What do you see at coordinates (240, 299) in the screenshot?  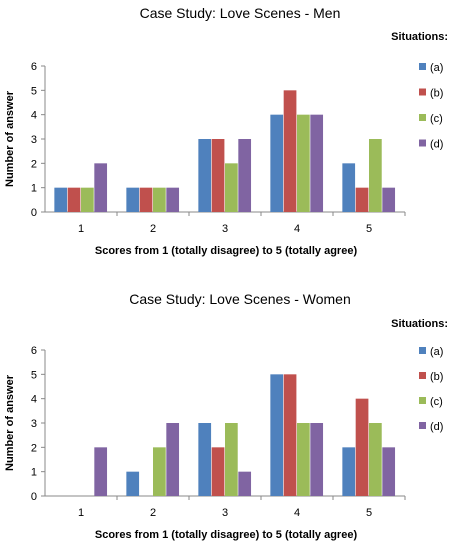 I see `chart-title: Case Study: Love Scenes - Women` at bounding box center [240, 299].